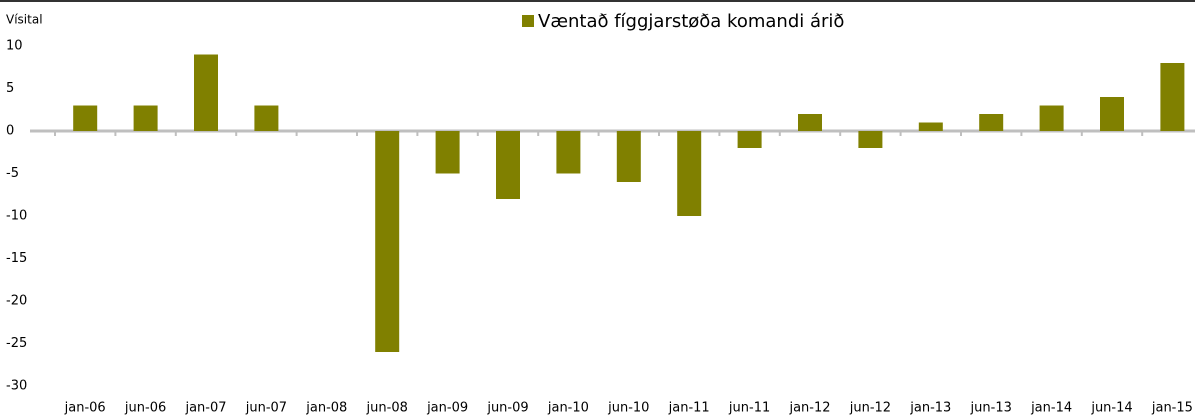 Image resolution: width=1195 pixels, height=417 pixels. I want to click on x-tick-label: jan-10, so click(568, 408).